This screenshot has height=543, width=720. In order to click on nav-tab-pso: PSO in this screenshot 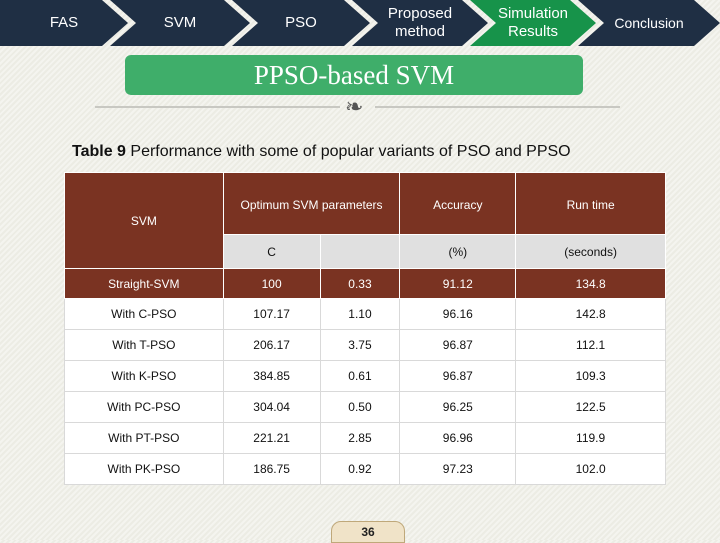, I will do `click(301, 23)`.